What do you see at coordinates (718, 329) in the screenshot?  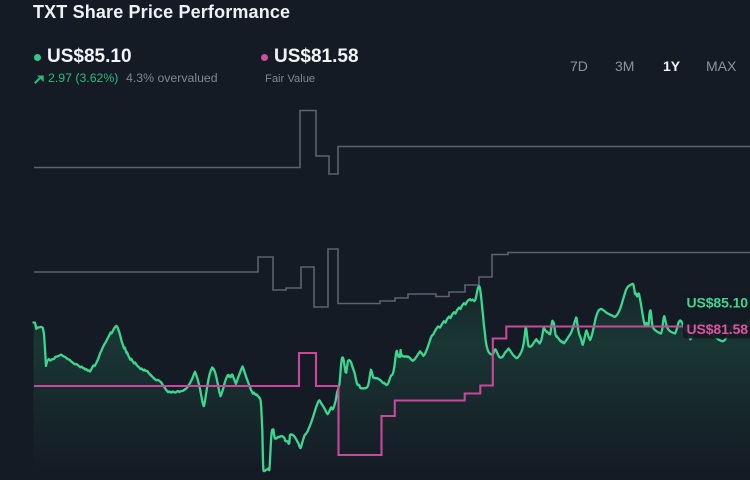 I see `svg-text: US$81.58` at bounding box center [718, 329].